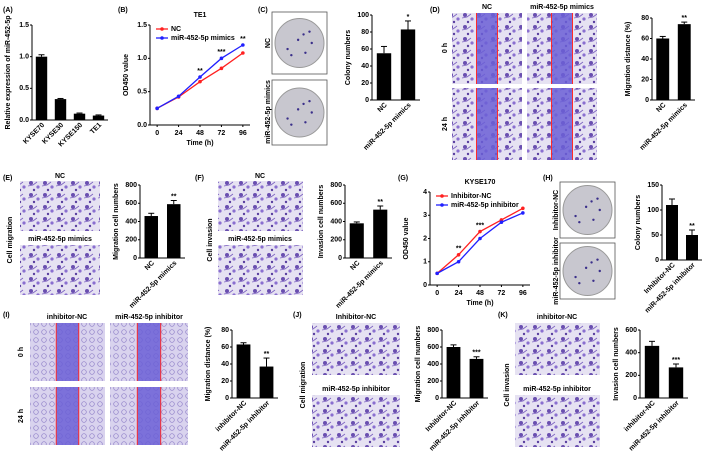 The height and width of the screenshot is (454, 709). Describe the element at coordinates (225, 381) in the screenshot. I see `y-tick-label: 20` at that location.